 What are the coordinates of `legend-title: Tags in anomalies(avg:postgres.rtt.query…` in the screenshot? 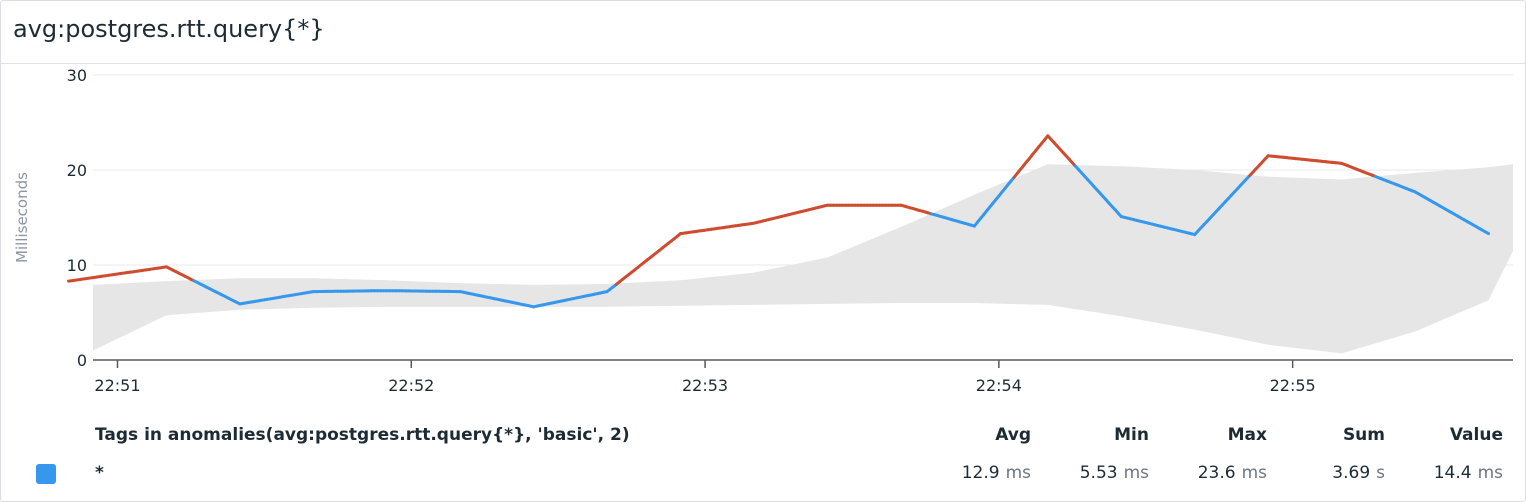 It's located at (362, 435).